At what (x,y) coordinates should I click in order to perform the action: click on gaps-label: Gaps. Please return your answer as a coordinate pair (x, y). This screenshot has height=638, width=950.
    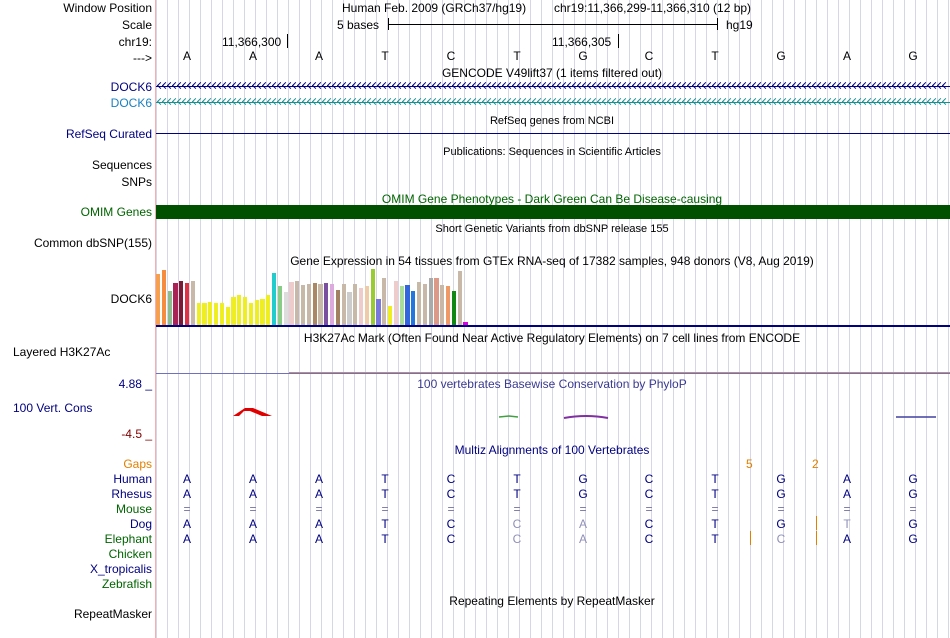
    Looking at the image, I should click on (137, 464).